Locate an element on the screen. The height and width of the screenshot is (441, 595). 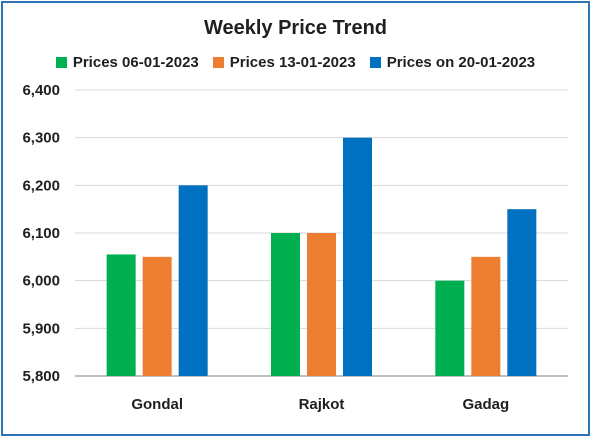
y-tick-label: 6,200 is located at coordinates (41, 185).